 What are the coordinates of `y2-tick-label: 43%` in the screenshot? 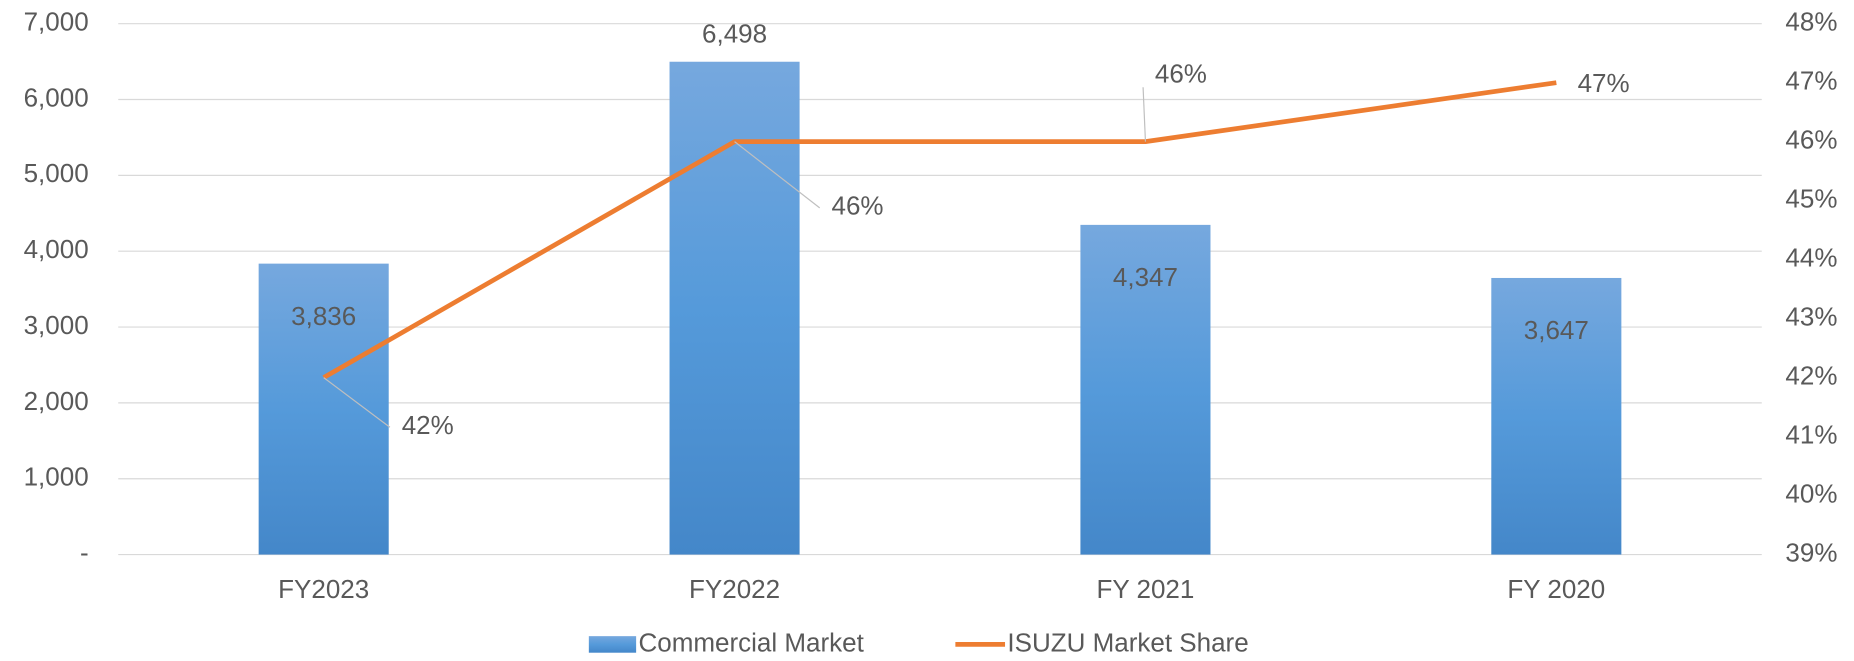 It's located at (1811, 316).